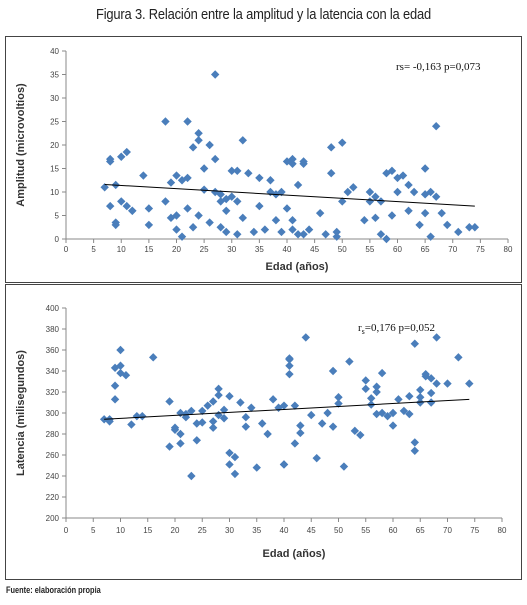 The height and width of the screenshot is (605, 527). What do you see at coordinates (147, 530) in the screenshot?
I see `latency-x-tick-label: 15` at bounding box center [147, 530].